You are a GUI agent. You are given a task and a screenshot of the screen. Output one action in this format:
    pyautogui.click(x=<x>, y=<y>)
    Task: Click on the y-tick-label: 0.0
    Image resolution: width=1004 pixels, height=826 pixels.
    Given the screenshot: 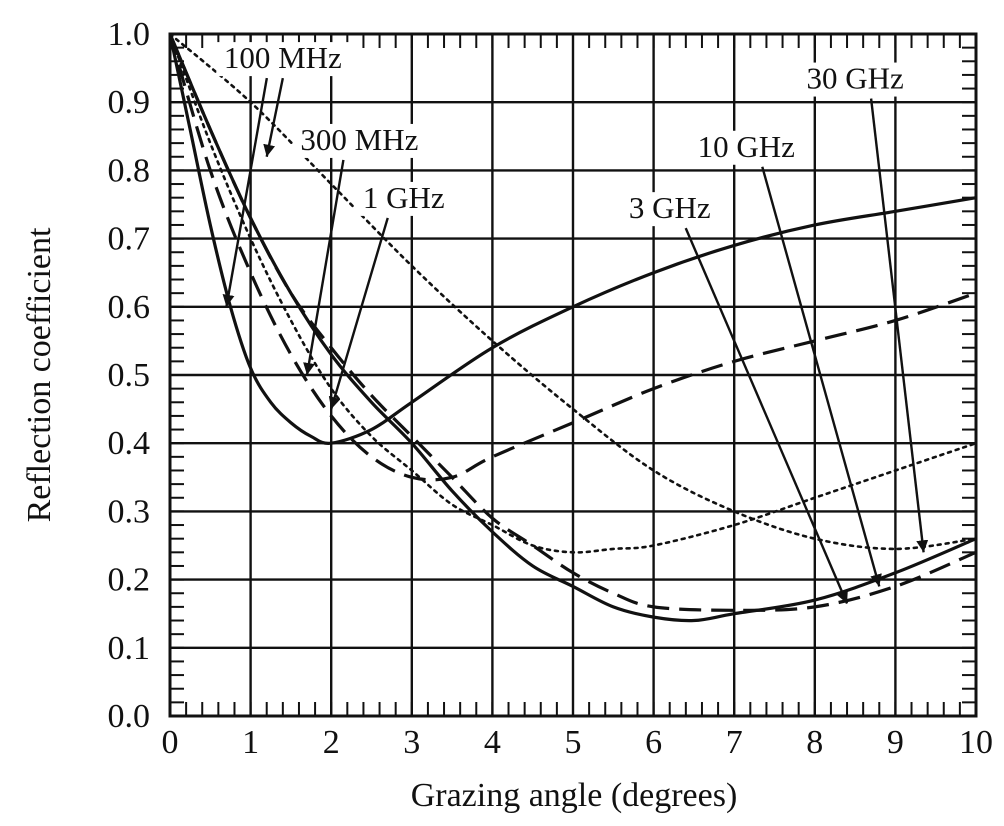 What is the action you would take?
    pyautogui.click(x=129, y=716)
    